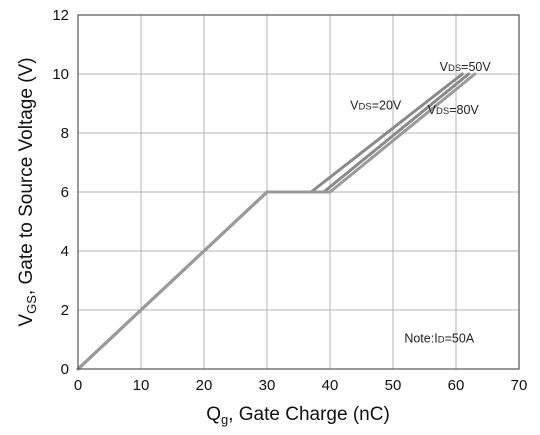  Describe the element at coordinates (267, 385) in the screenshot. I see `x-tick-label: 30` at that location.